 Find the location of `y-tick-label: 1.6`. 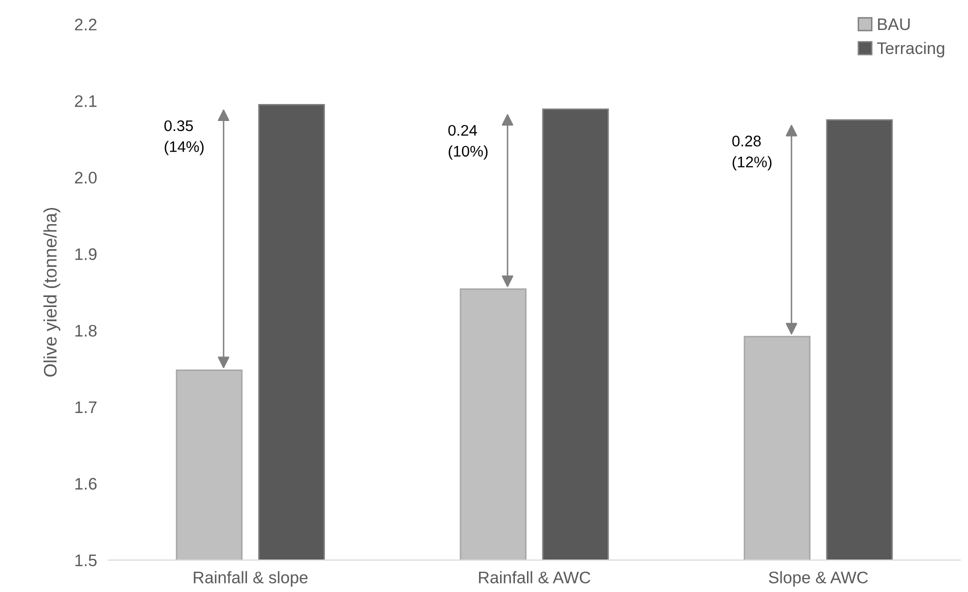

y-tick-label: 1.6 is located at coordinates (86, 484).